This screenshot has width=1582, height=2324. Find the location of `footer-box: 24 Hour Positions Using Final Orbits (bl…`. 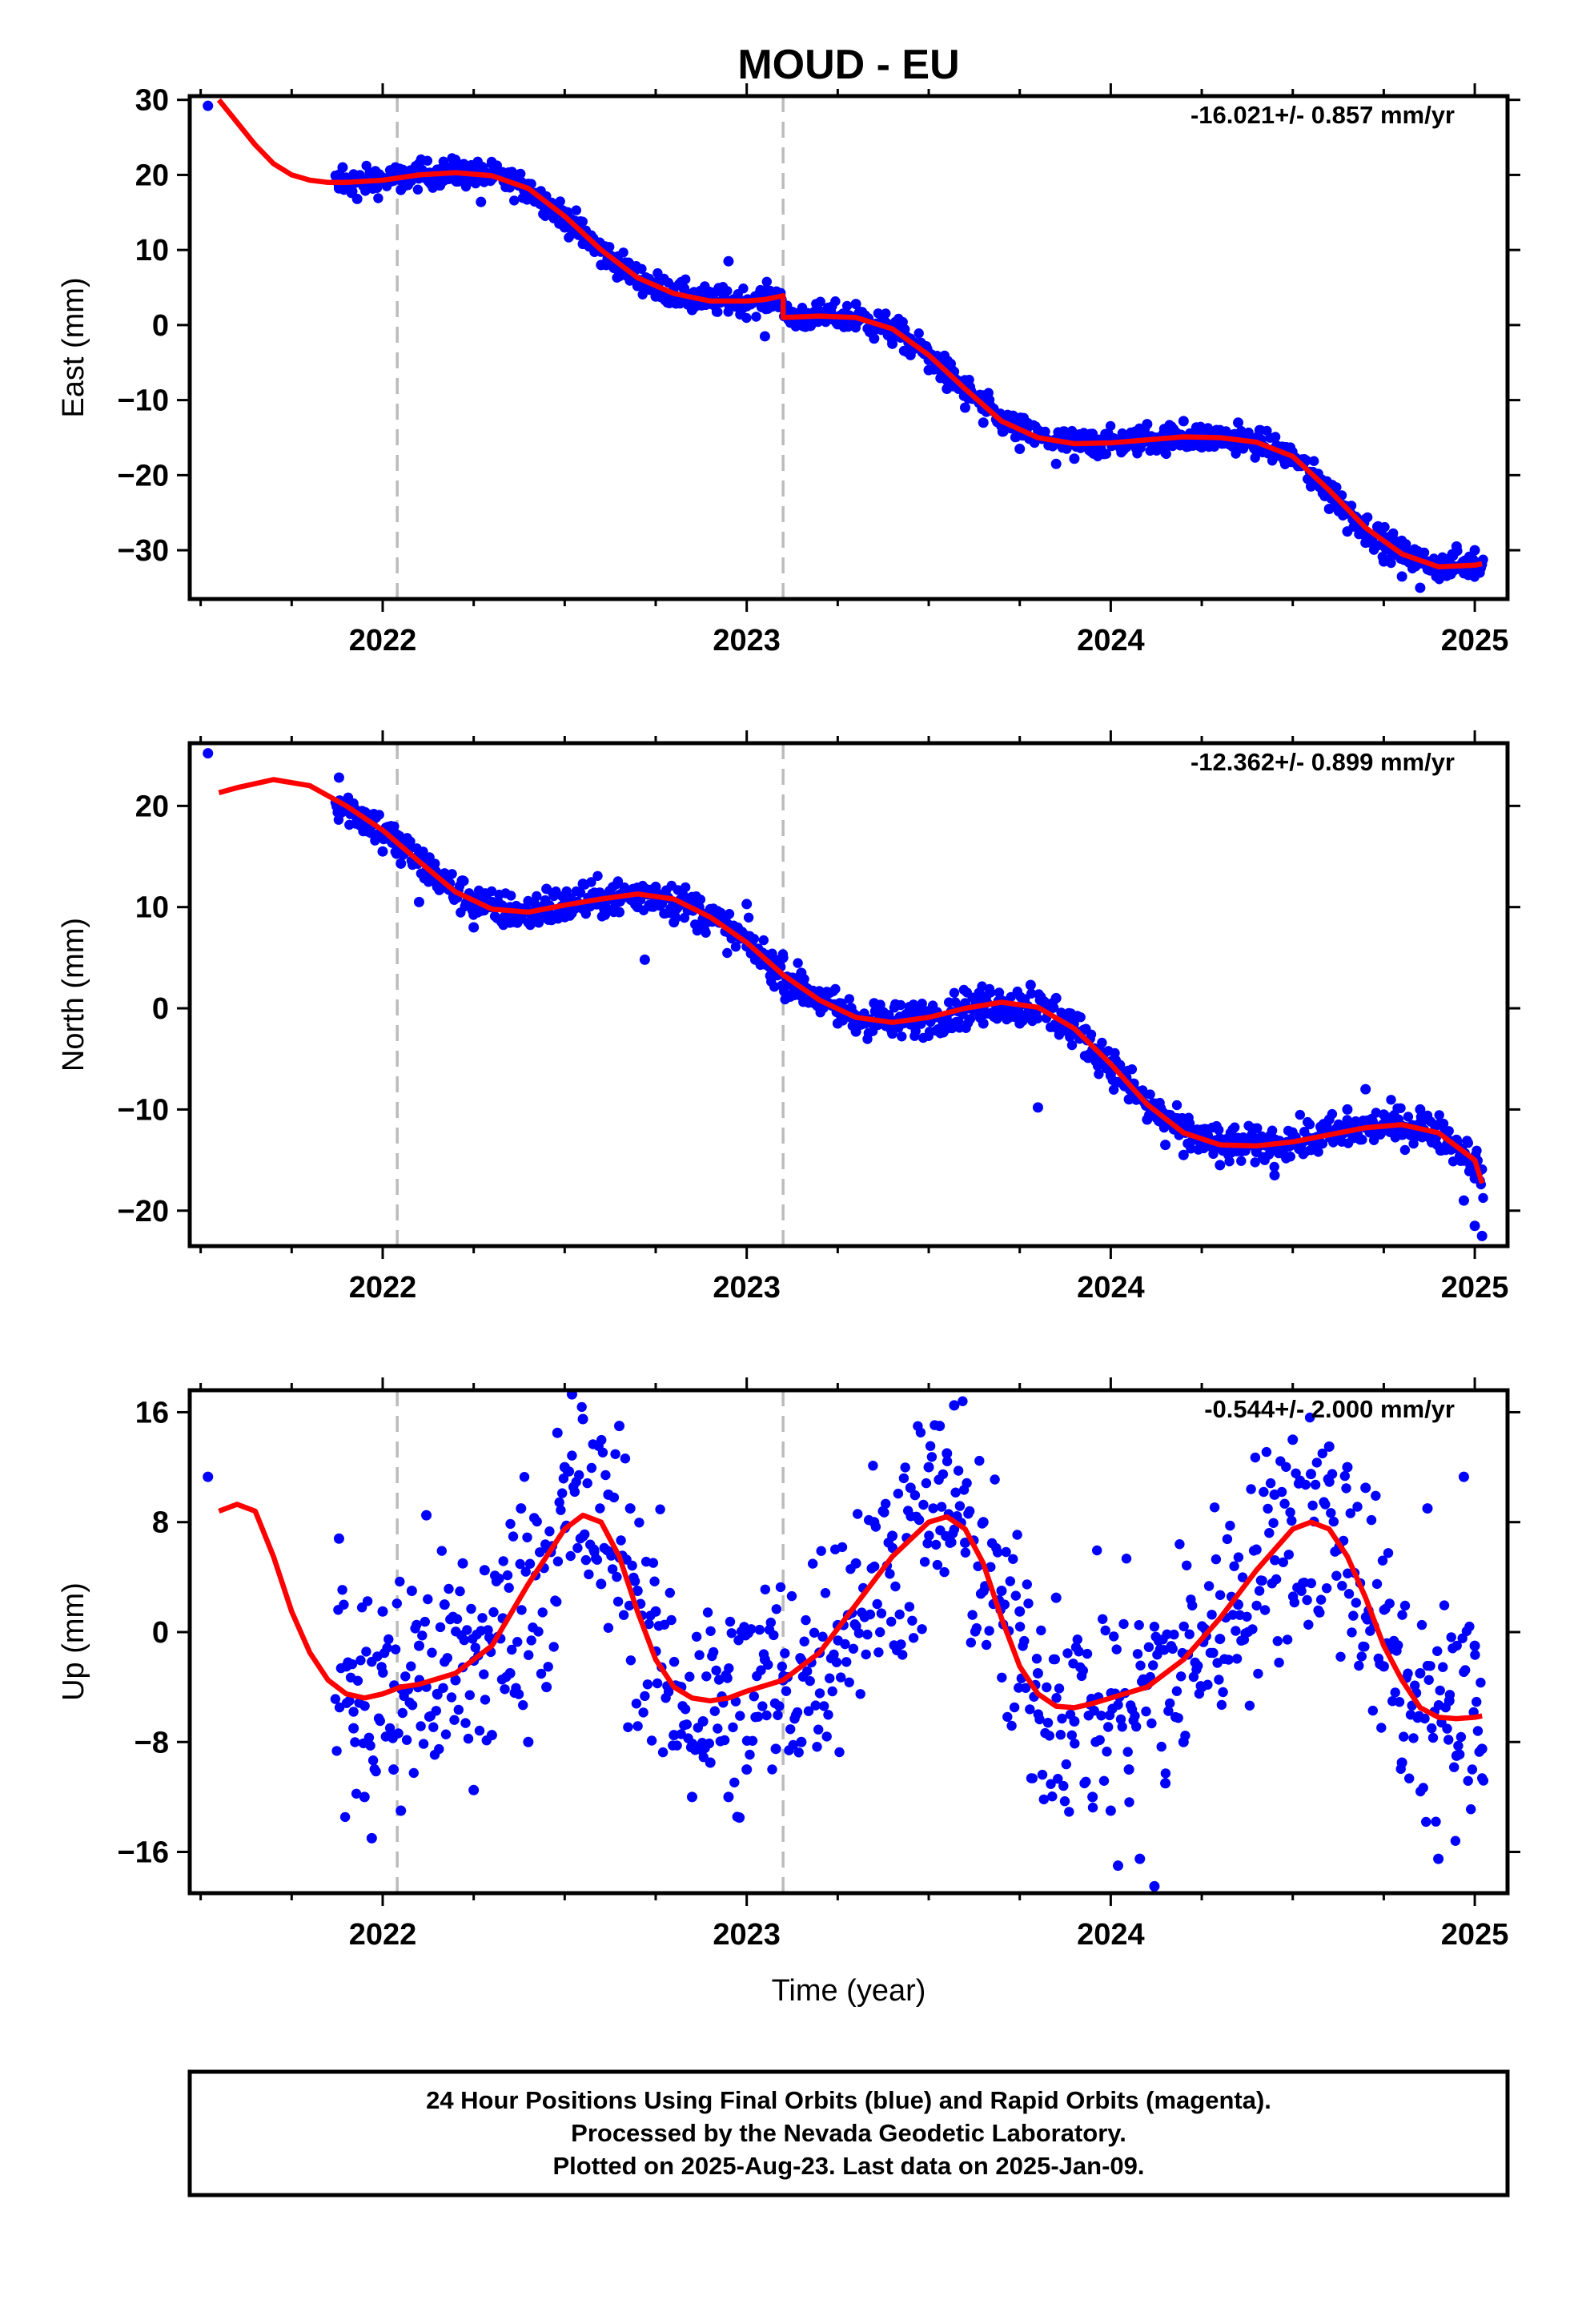

footer-box: 24 Hour Positions Using Final Orbits (bl… is located at coordinates (848, 2133).